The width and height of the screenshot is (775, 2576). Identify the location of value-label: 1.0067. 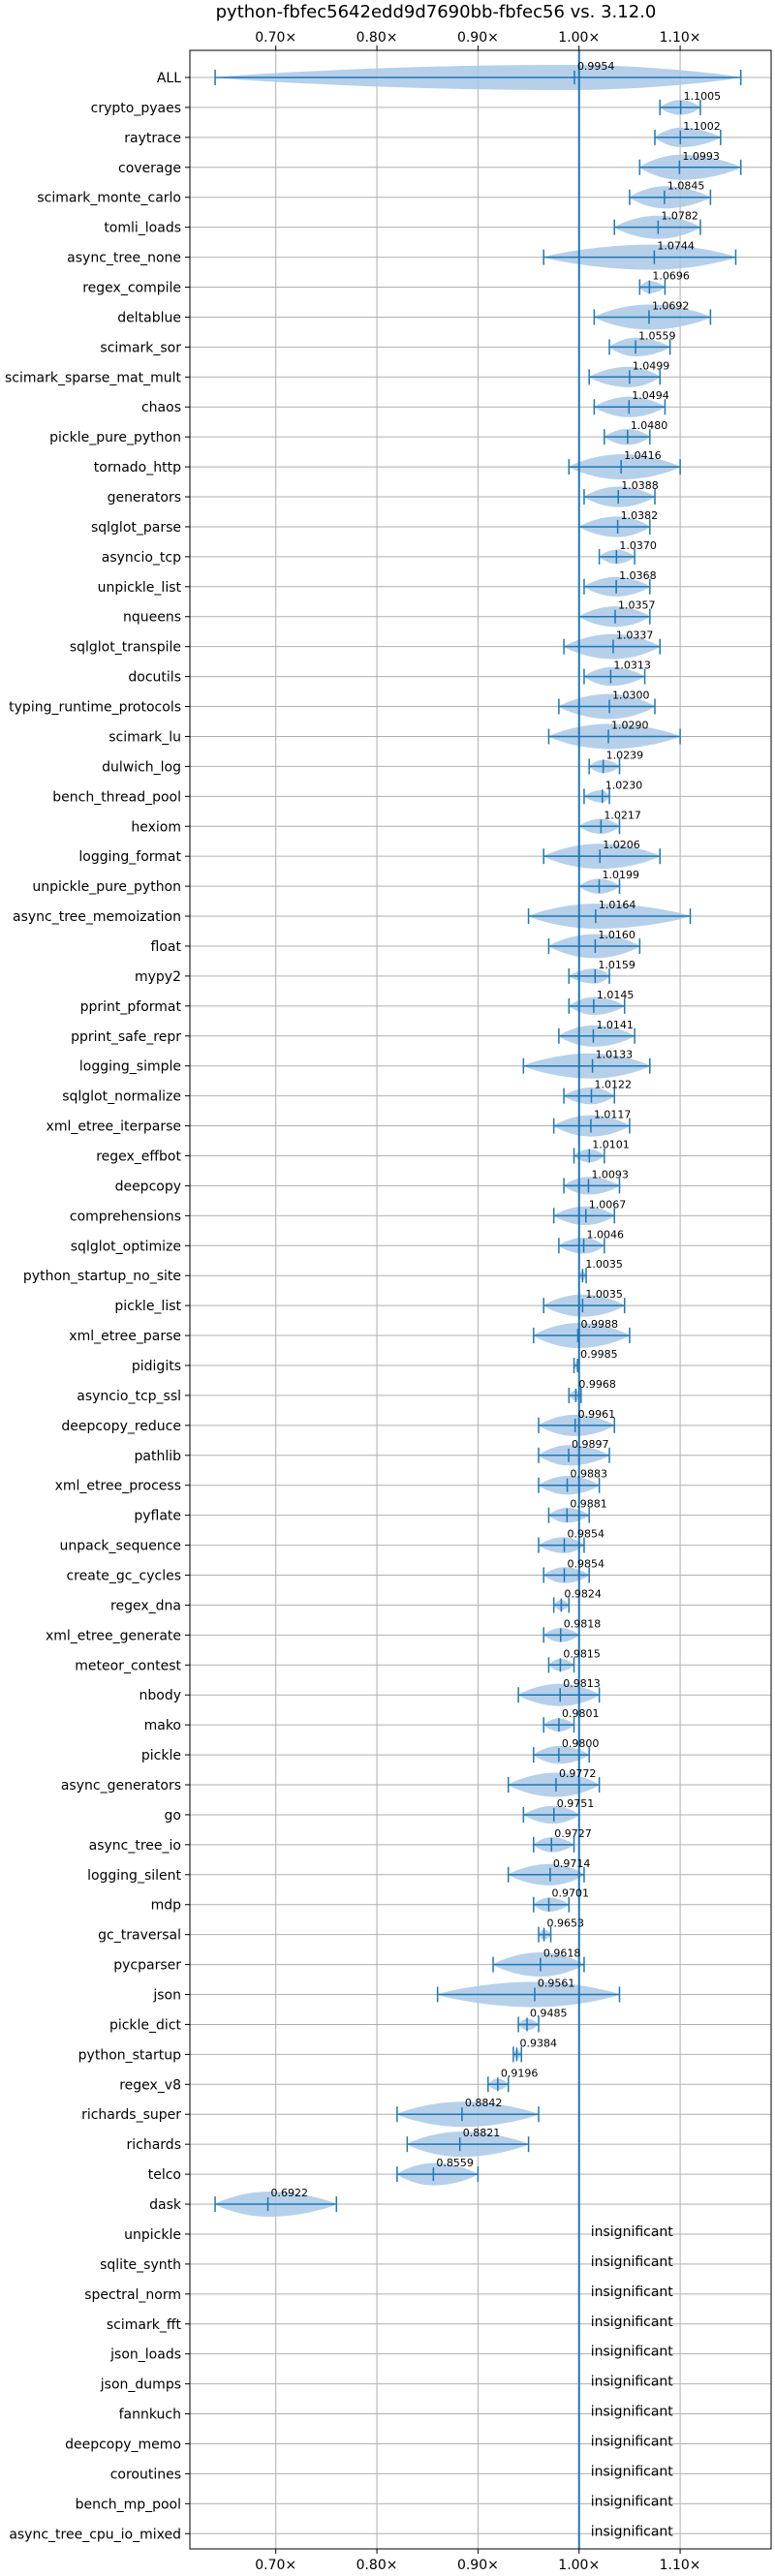
(608, 1204).